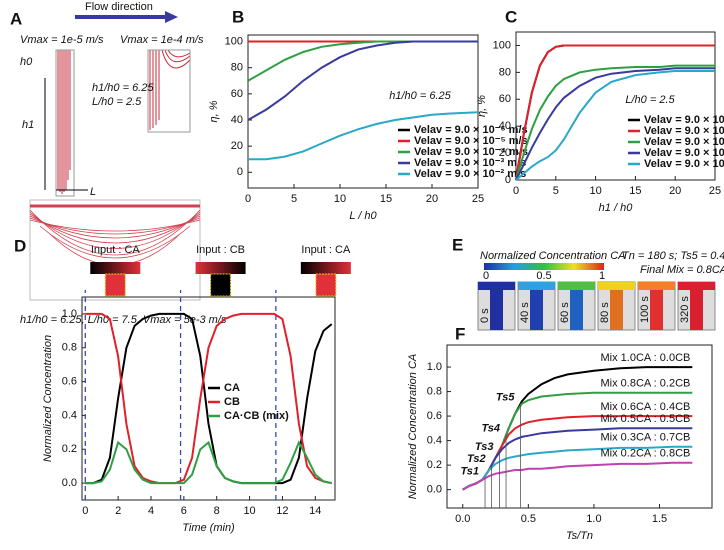 This screenshot has width=724, height=550. What do you see at coordinates (593, 519) in the screenshot?
I see `x-tick-label: 1.0` at bounding box center [593, 519].